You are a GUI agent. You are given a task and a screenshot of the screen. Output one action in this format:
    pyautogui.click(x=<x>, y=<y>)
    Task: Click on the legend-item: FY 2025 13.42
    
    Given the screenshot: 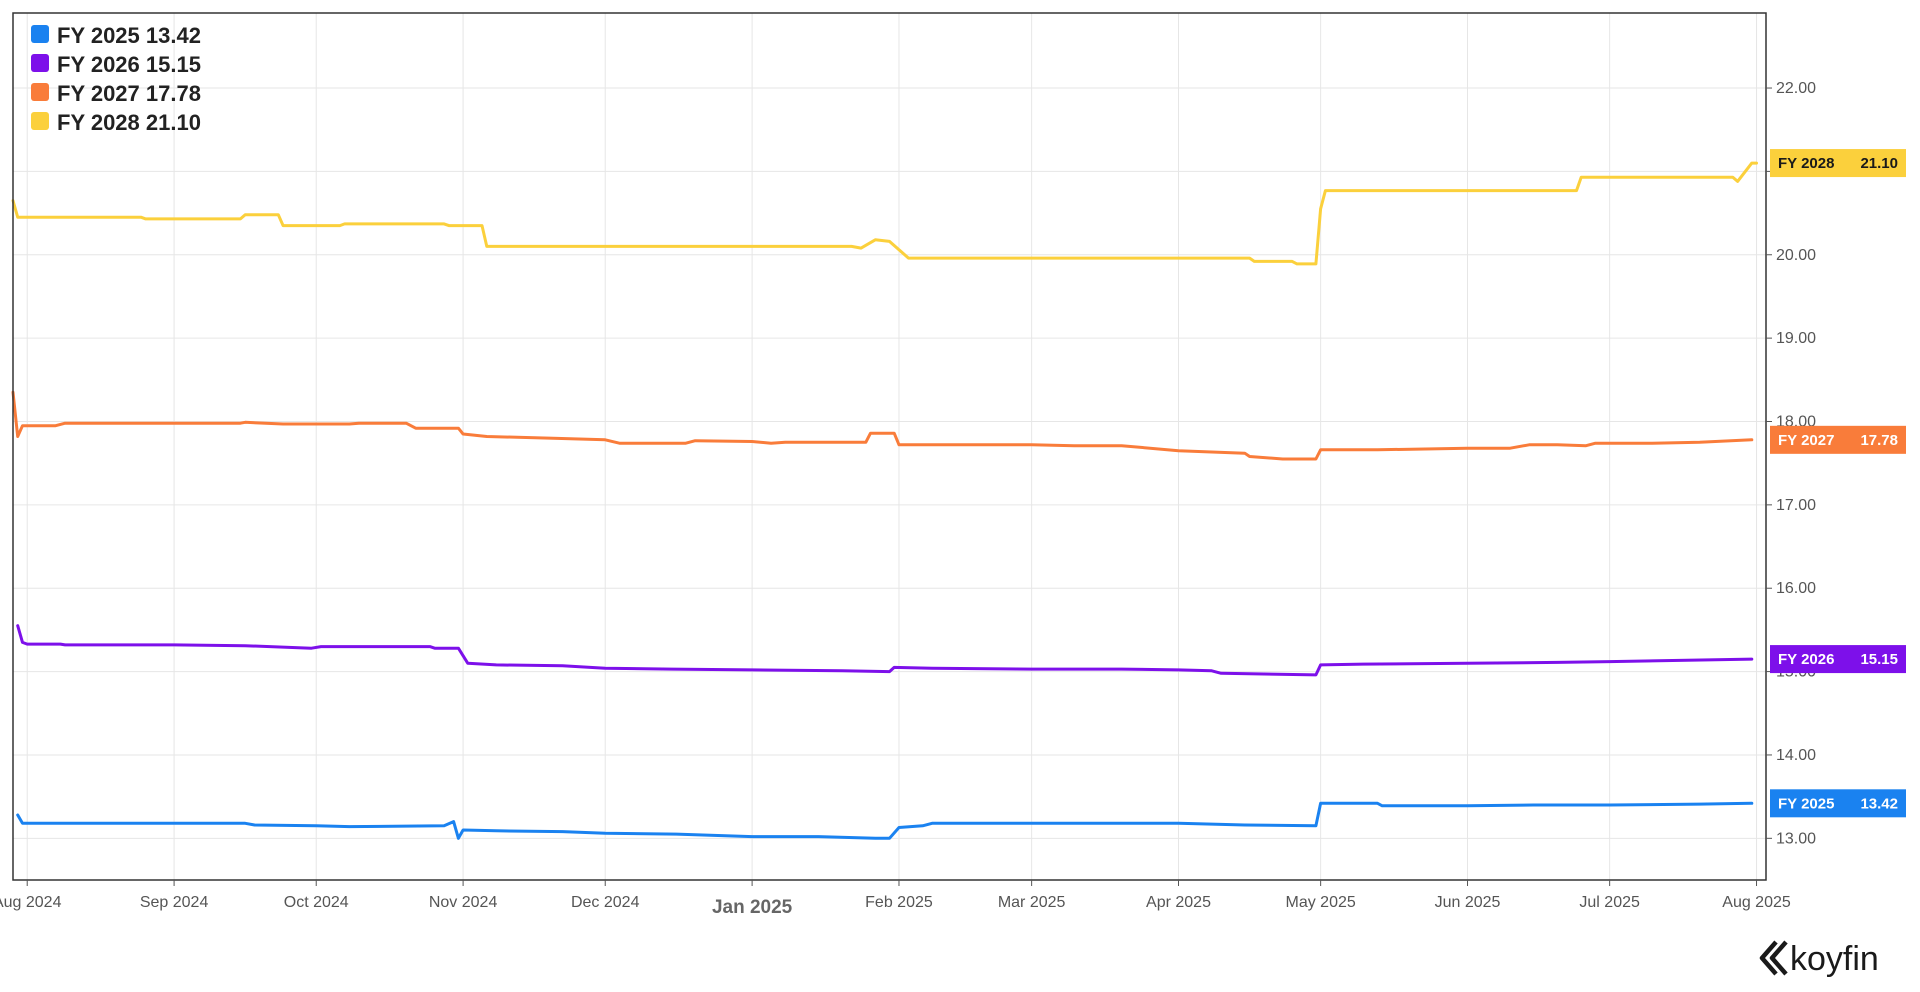 What is the action you would take?
    pyautogui.click(x=116, y=35)
    